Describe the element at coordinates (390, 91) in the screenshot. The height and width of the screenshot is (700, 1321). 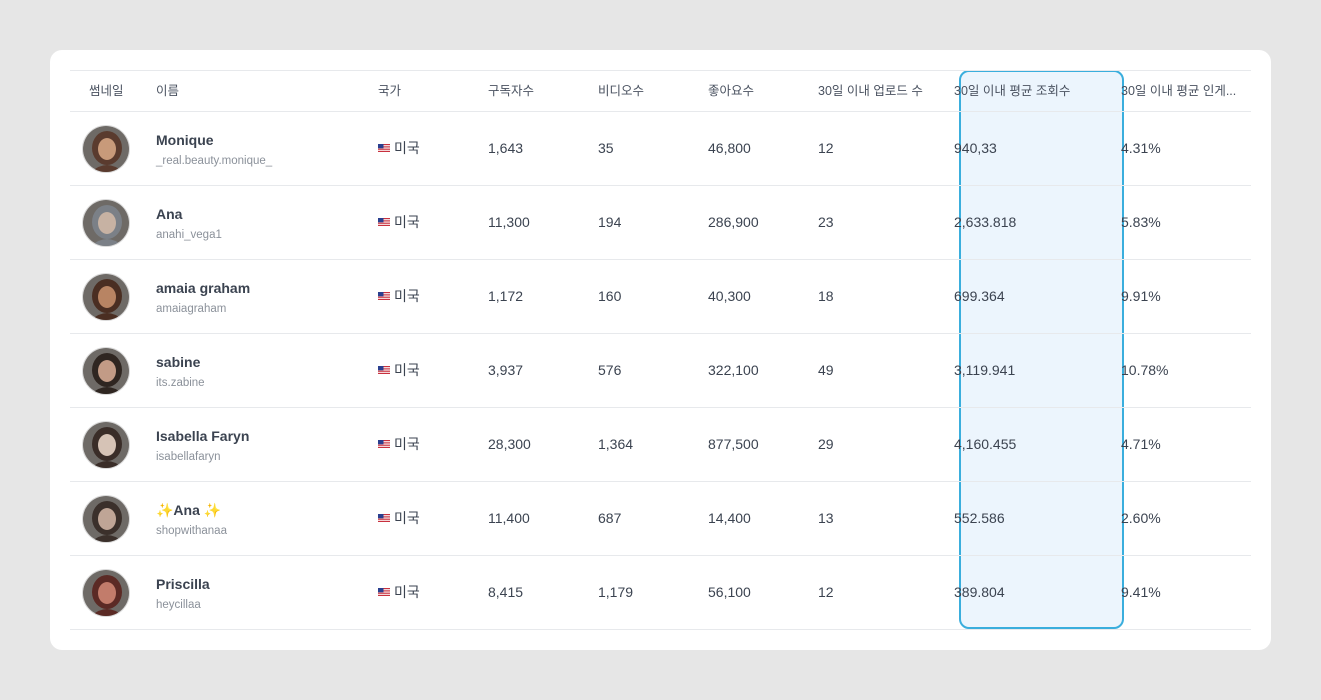
I see `col-header-country: 국가` at that location.